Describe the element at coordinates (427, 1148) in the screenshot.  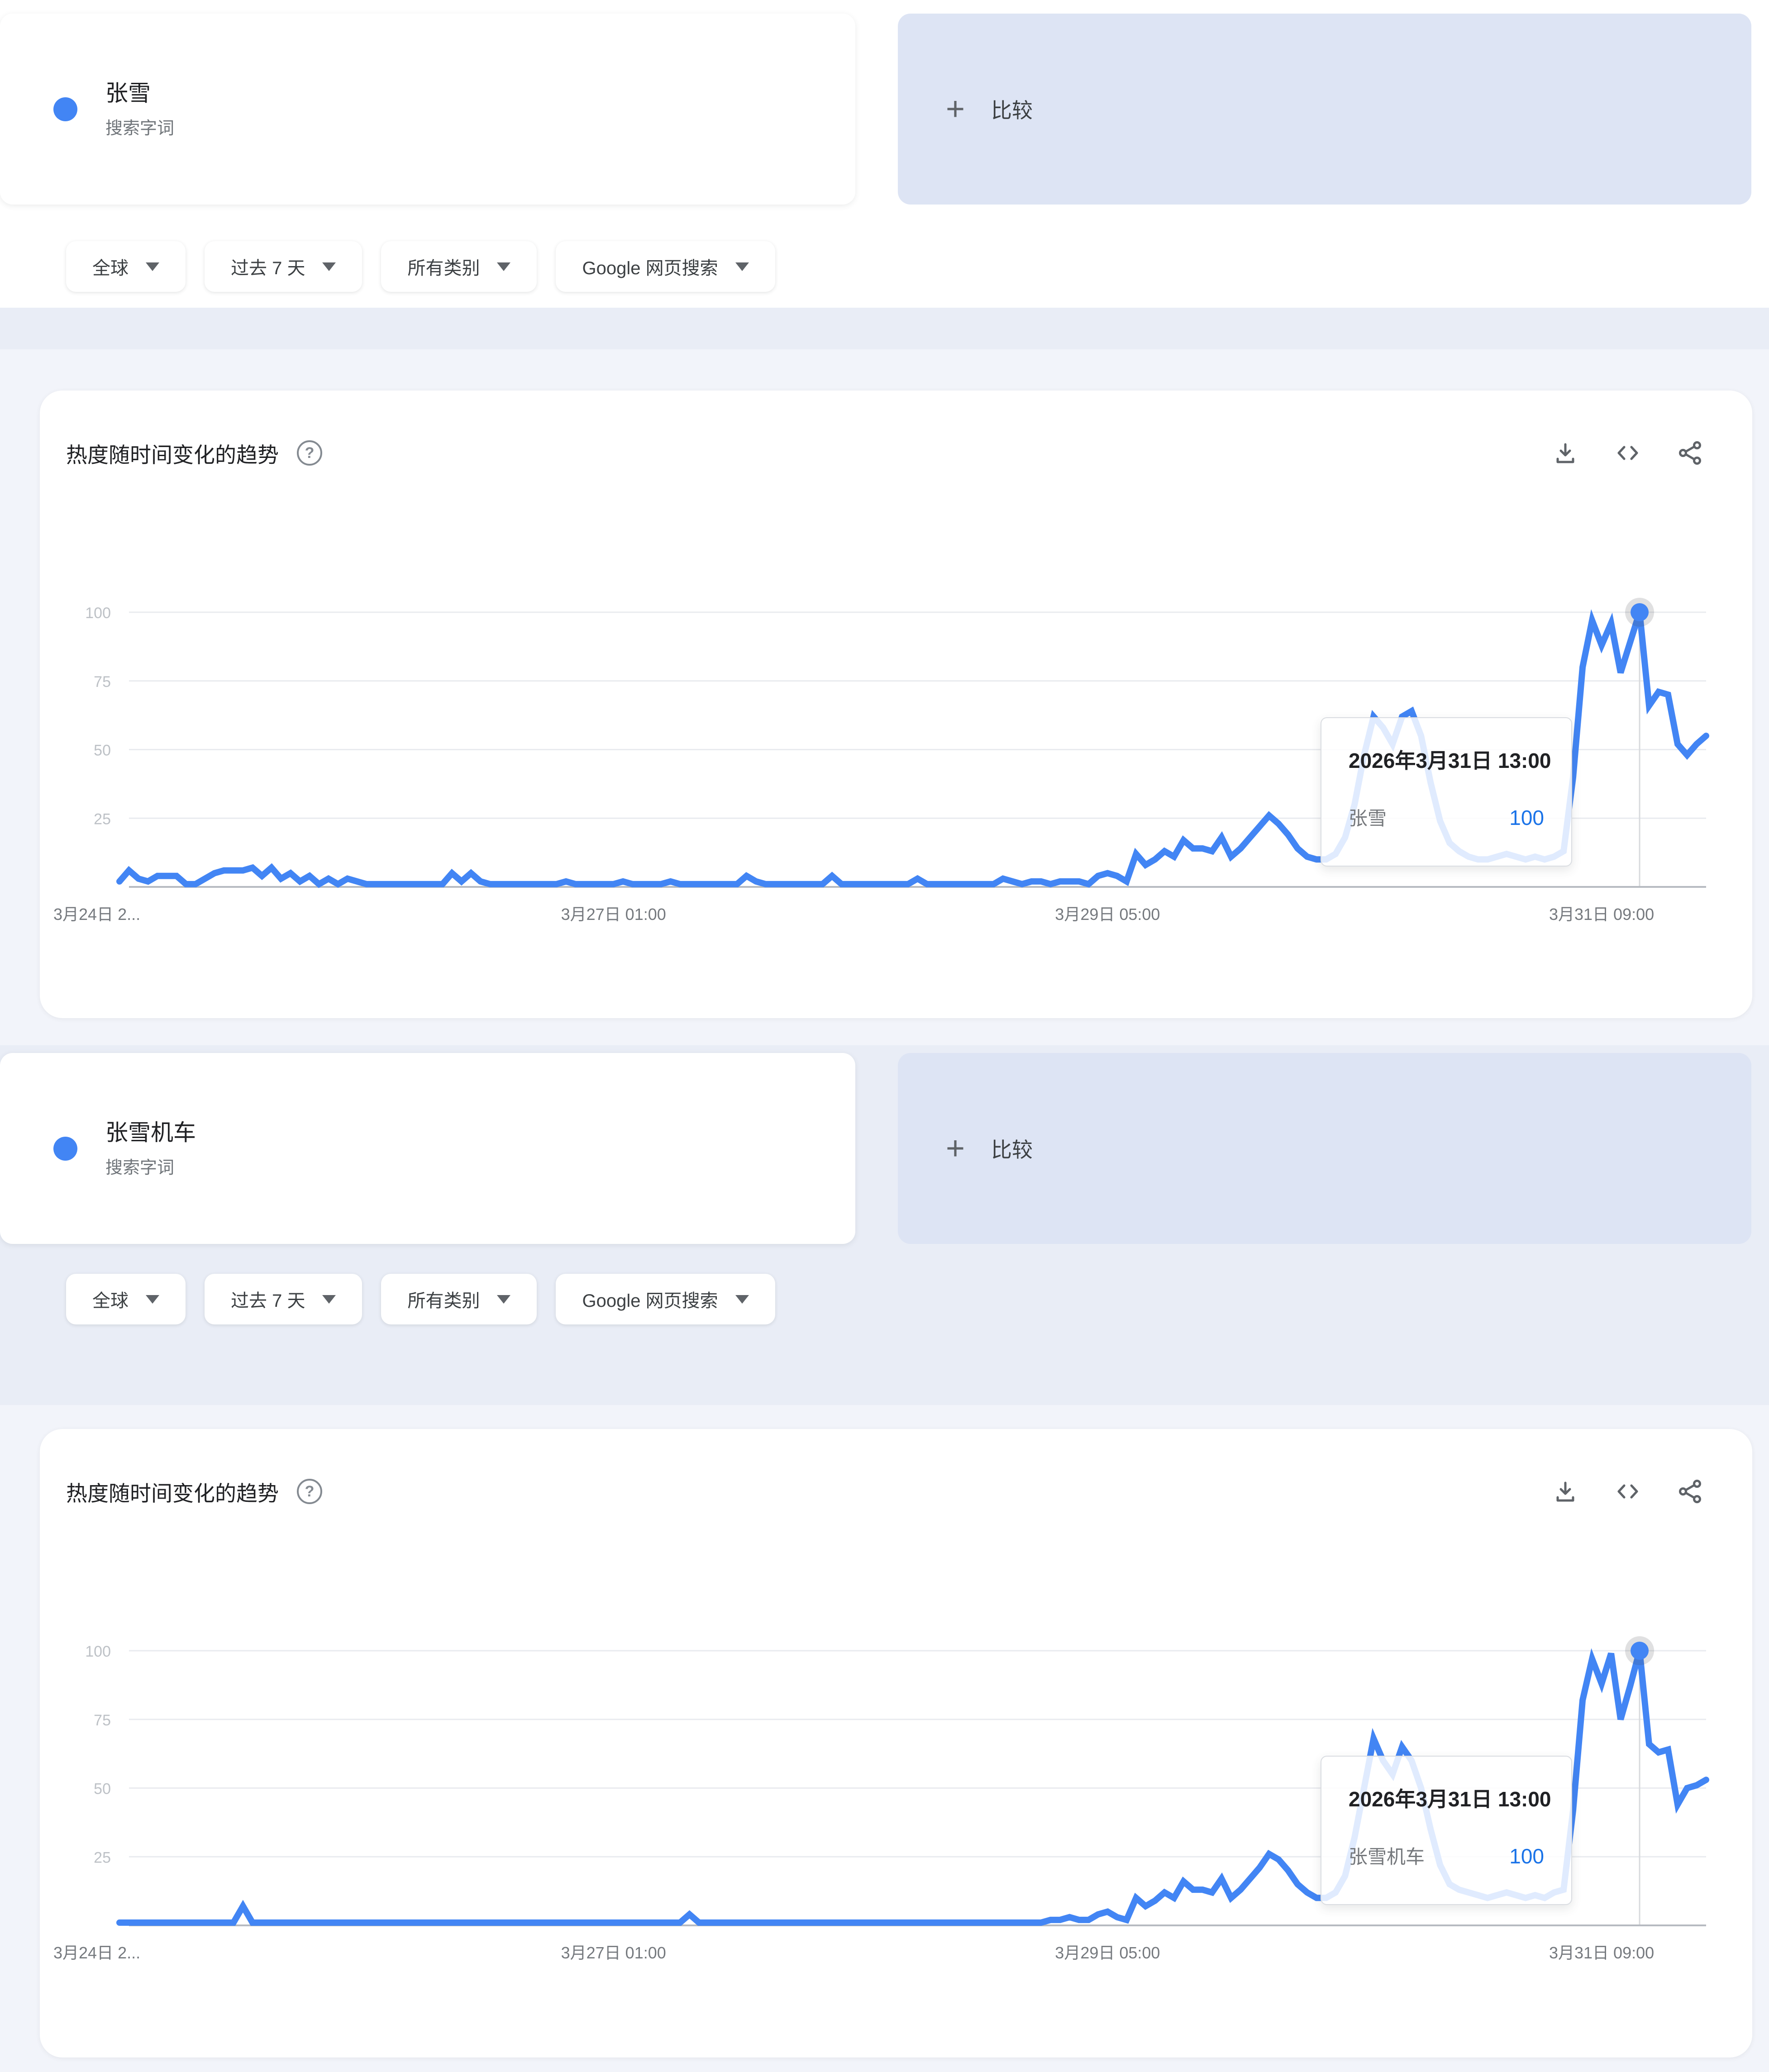
I see `term-card-zhangxue-jiche: 张雪机车 搜索字词` at that location.